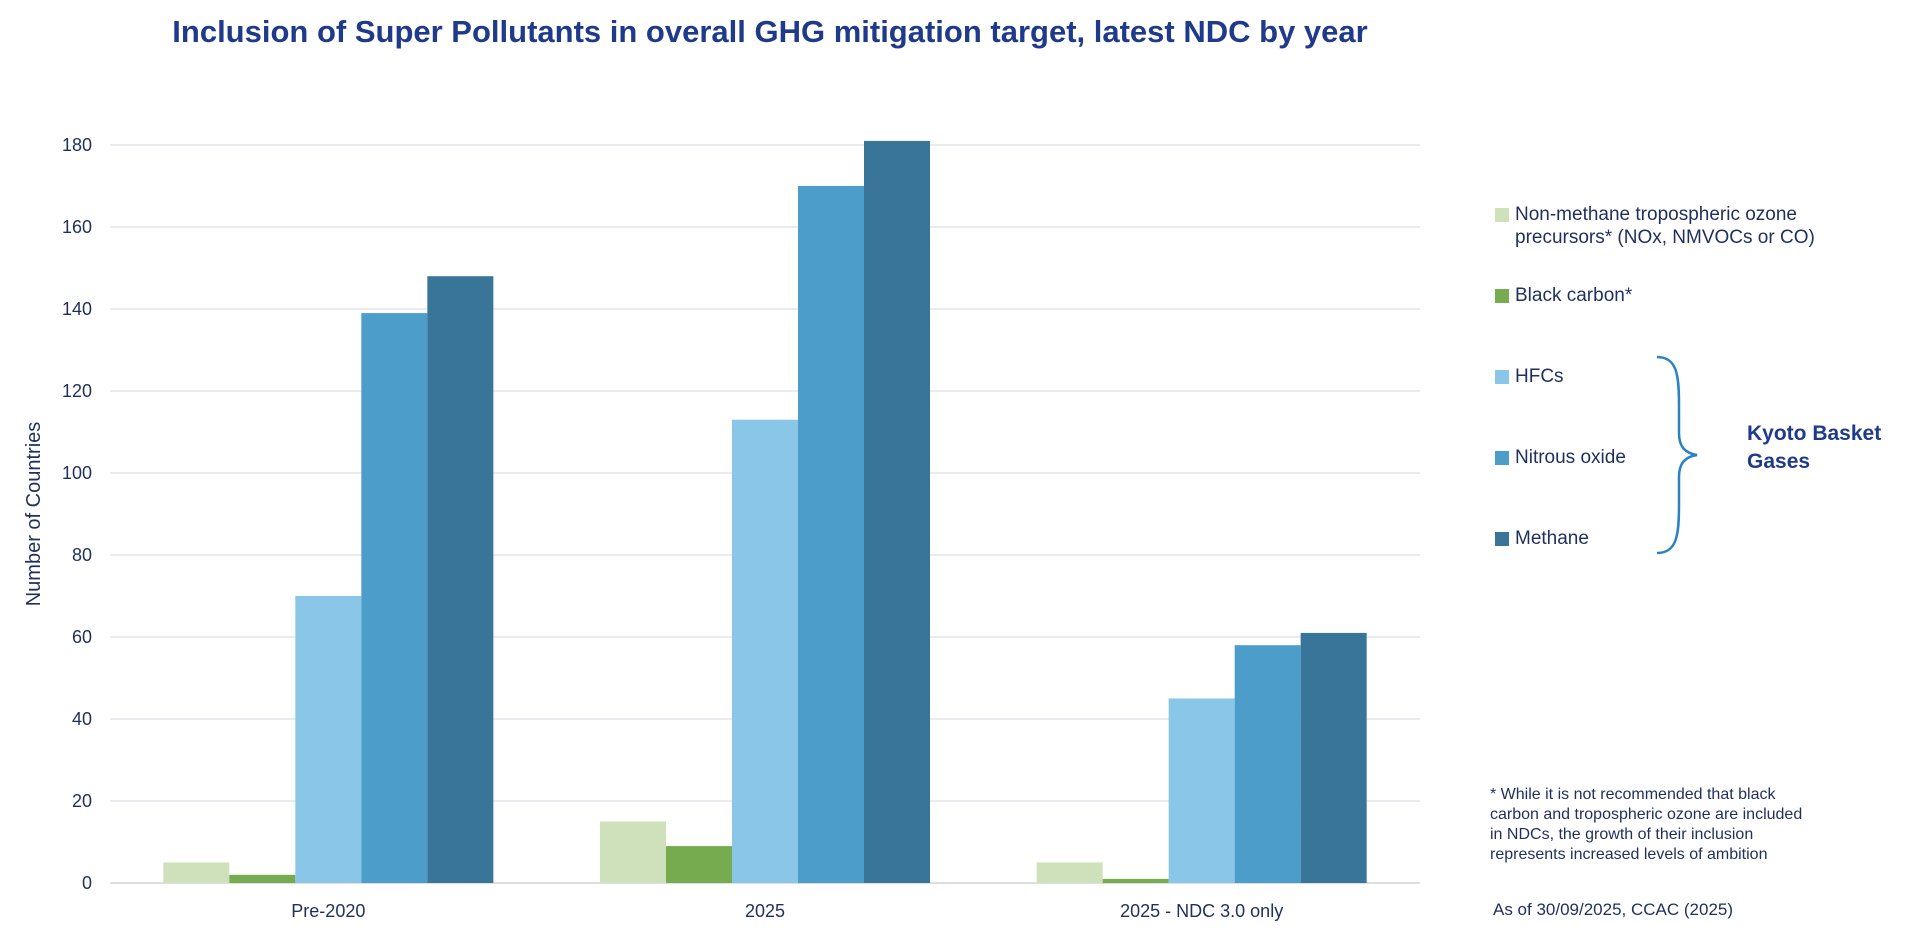 Image resolution: width=1920 pixels, height=940 pixels. I want to click on legend-swatch-black-carbon, so click(1502, 296).